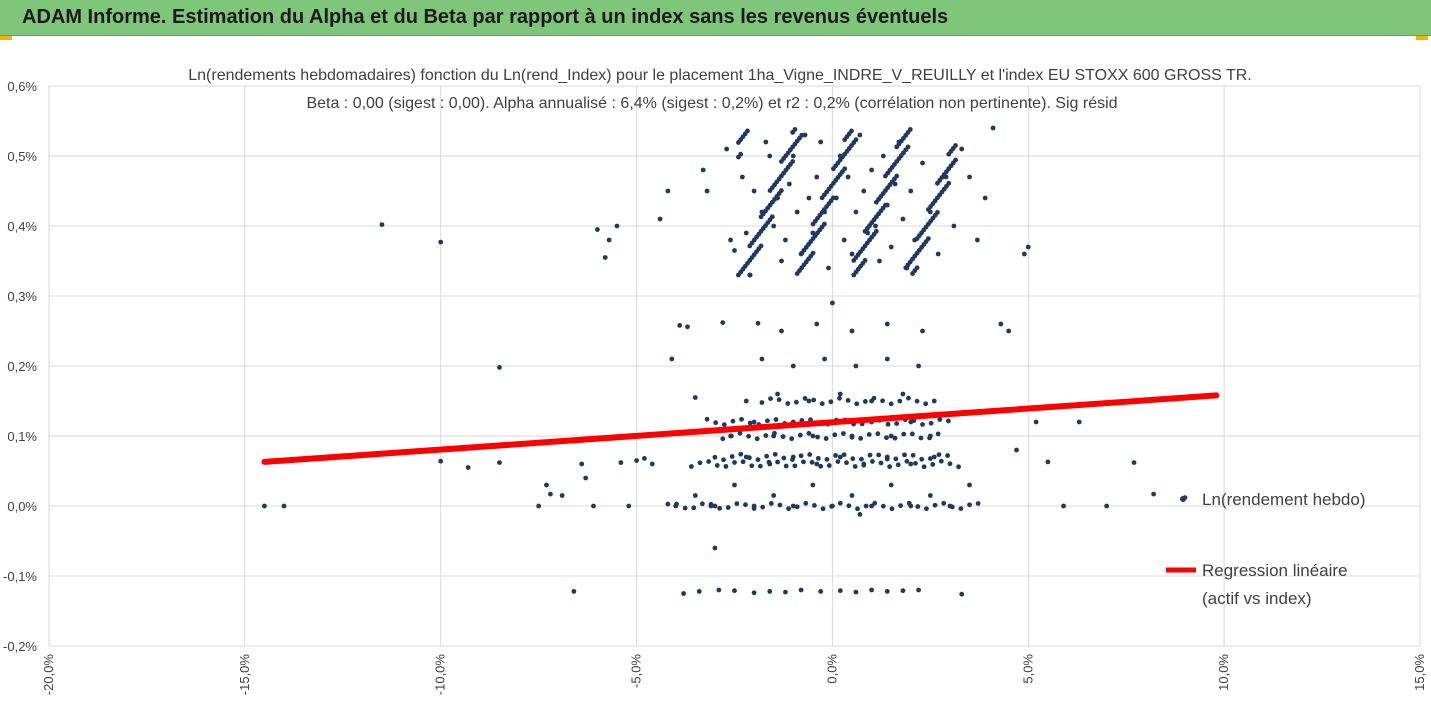  Describe the element at coordinates (22, 86) in the screenshot. I see `y-tick-label: 0,6%` at that location.